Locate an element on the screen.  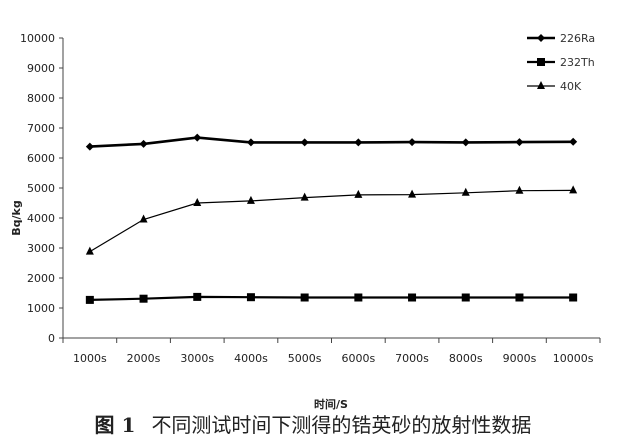
y-tick-label: 10000 is located at coordinates (37, 38).